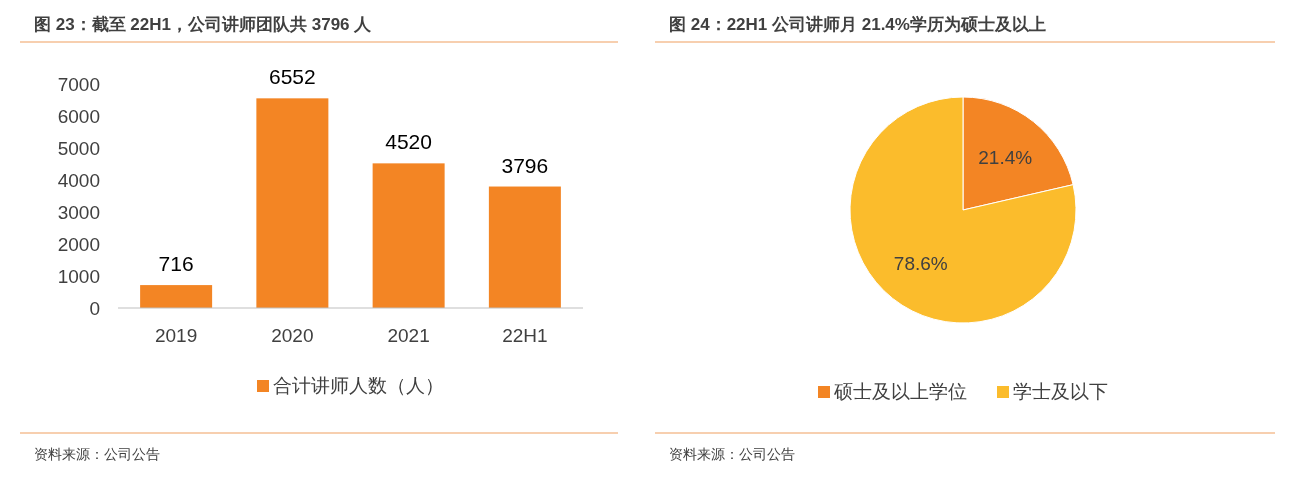  What do you see at coordinates (94, 308) in the screenshot?
I see `y-tick-label: 0` at bounding box center [94, 308].